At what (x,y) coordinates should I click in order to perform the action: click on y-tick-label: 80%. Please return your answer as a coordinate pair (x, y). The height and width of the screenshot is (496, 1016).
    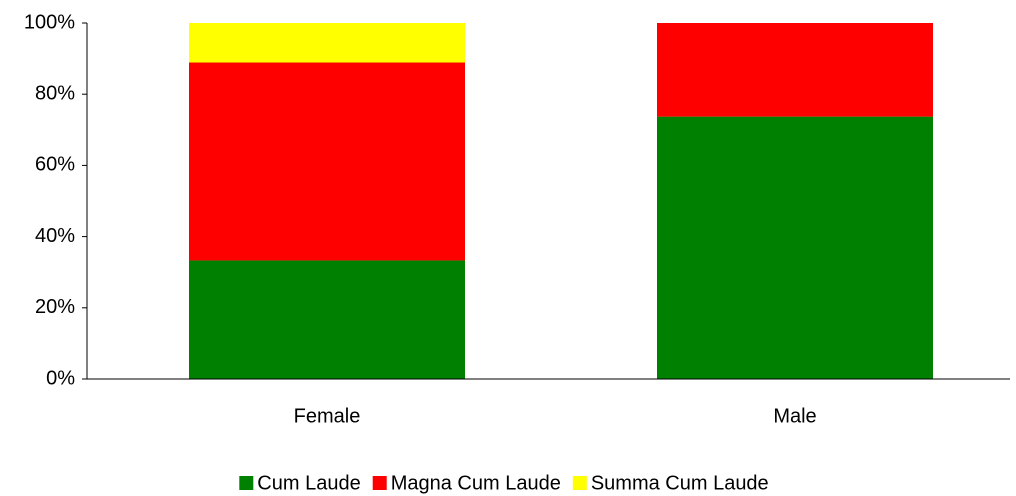
    Looking at the image, I should click on (55, 93).